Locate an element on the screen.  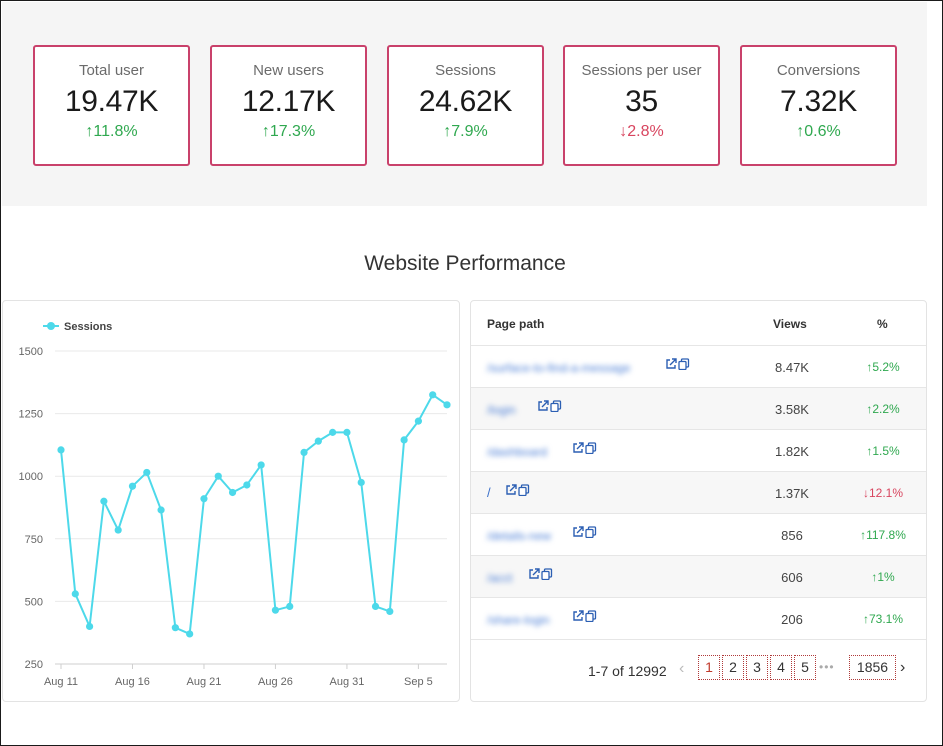
table-row: /acct 606 ↑1% is located at coordinates (698, 577).